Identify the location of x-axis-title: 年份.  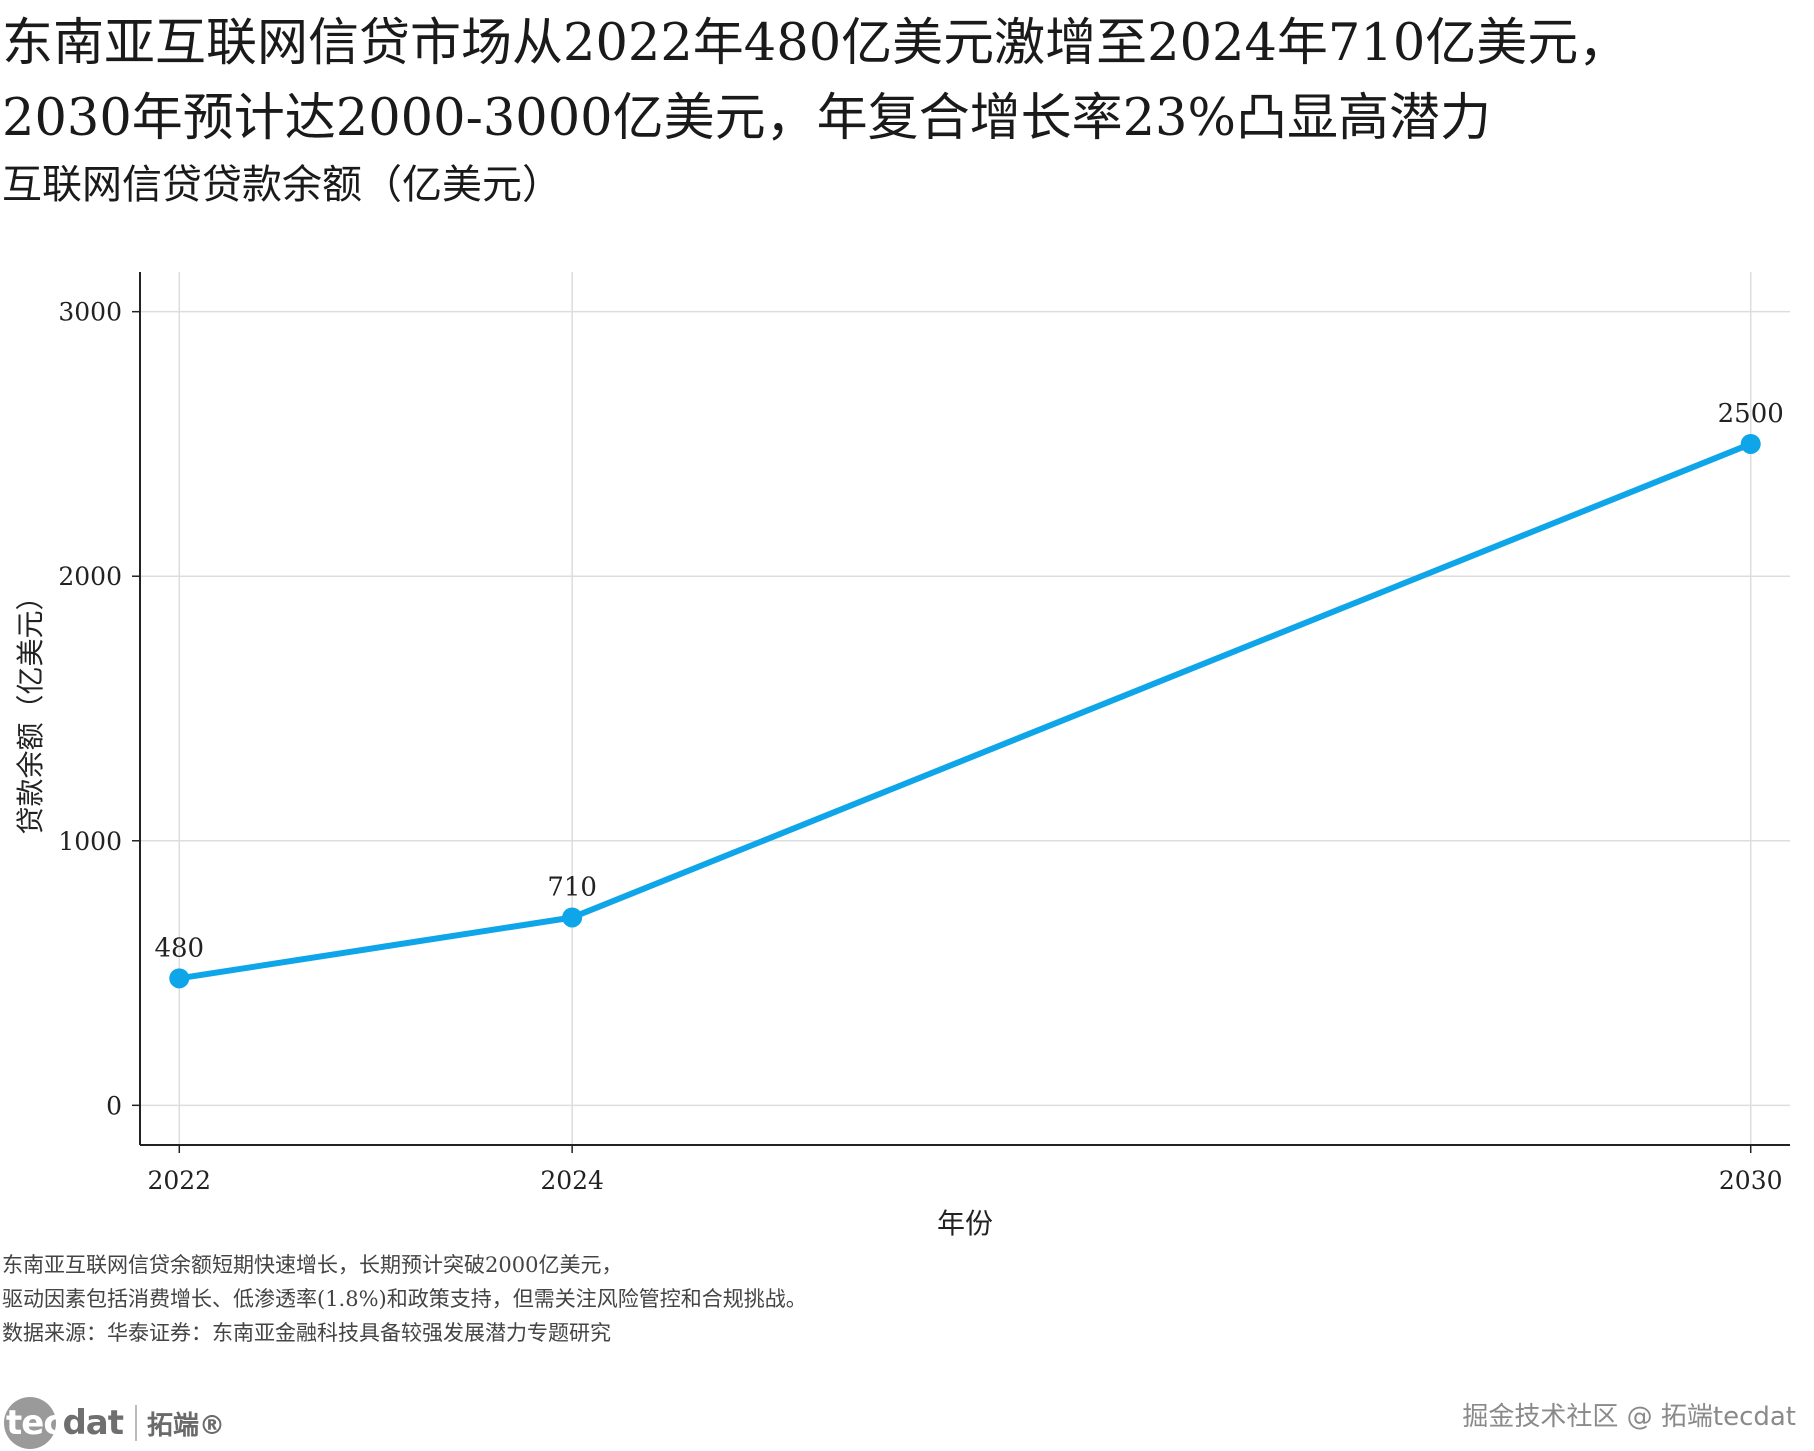
(965, 1223).